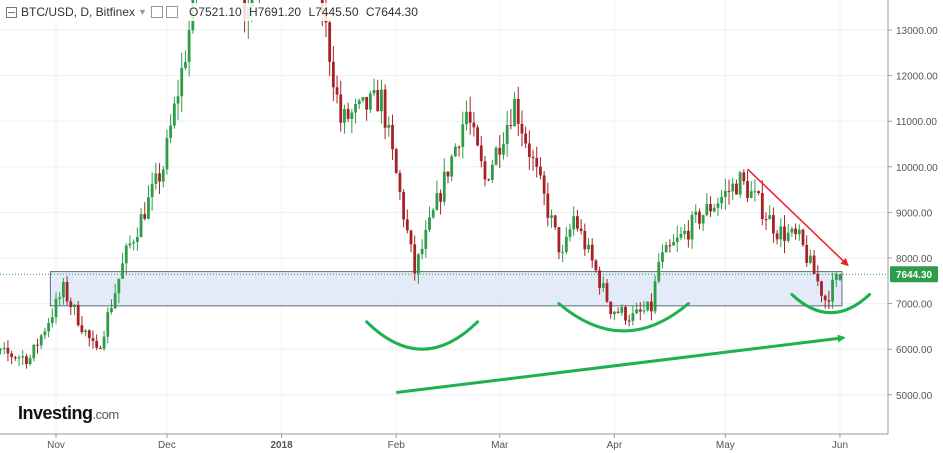 Image resolution: width=943 pixels, height=453 pixels. What do you see at coordinates (281, 445) in the screenshot?
I see `x-tick-label: 2018` at bounding box center [281, 445].